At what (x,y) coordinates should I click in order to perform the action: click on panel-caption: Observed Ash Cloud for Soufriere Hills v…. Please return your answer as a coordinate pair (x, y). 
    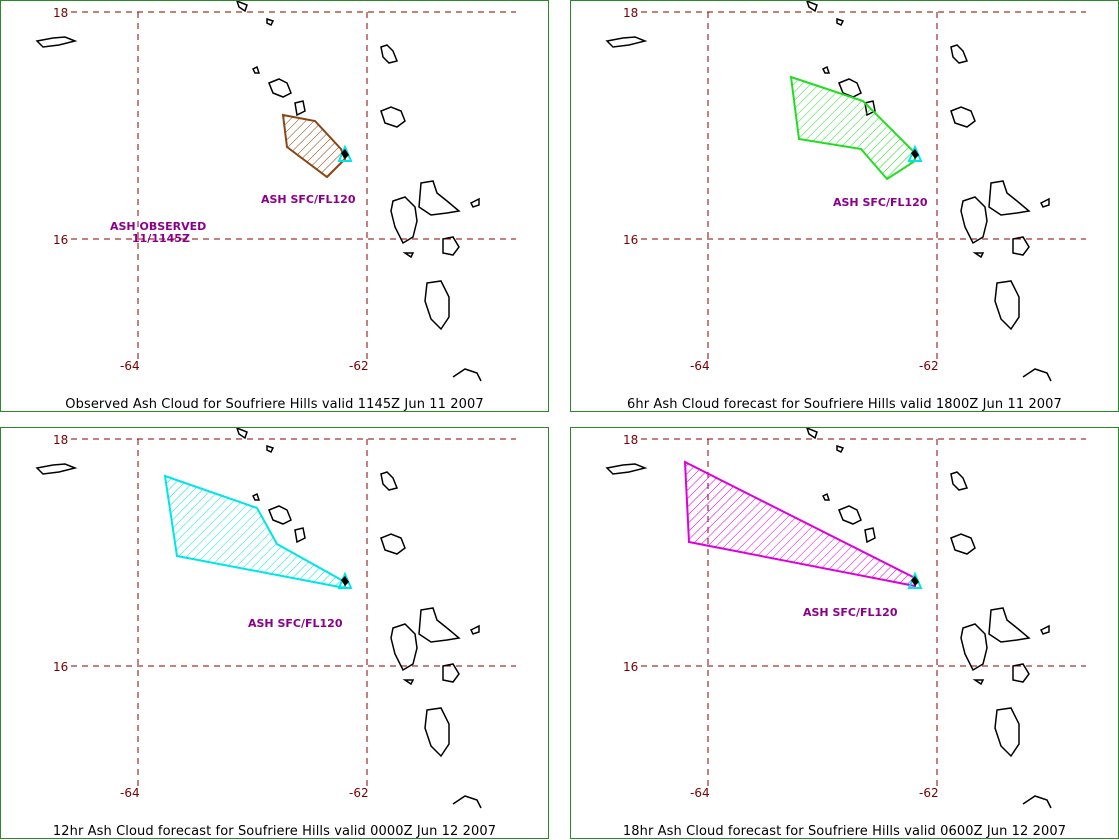
    Looking at the image, I should click on (274, 404).